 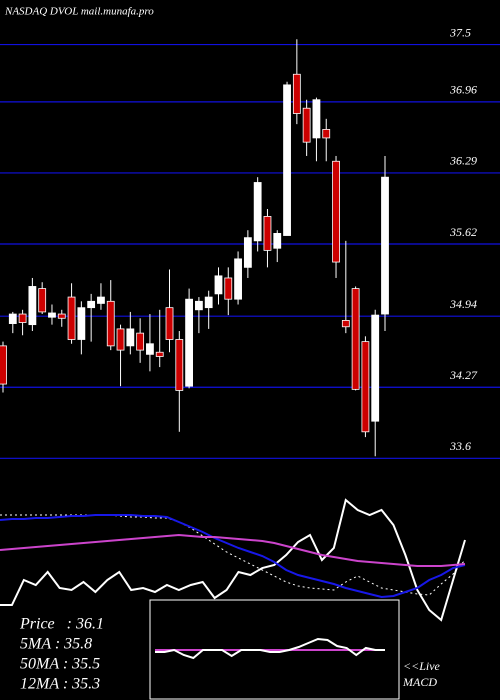 I want to click on macd-frame, so click(x=274, y=649).